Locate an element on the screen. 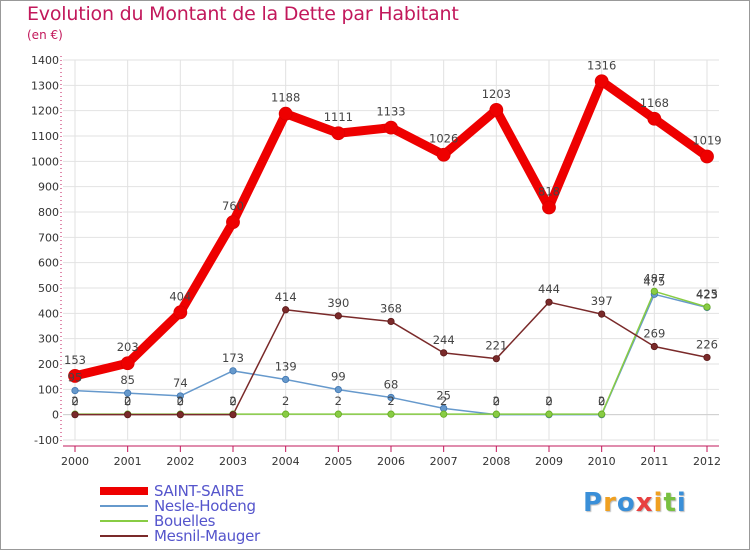  x-tick-label: 2000 is located at coordinates (75, 461).